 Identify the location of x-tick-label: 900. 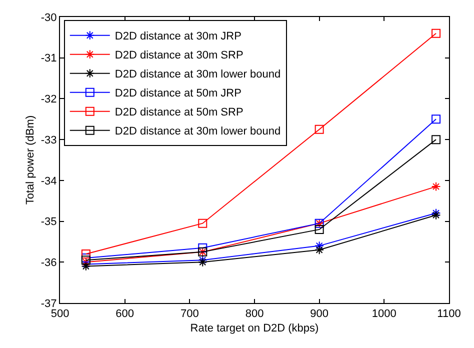
(319, 314).